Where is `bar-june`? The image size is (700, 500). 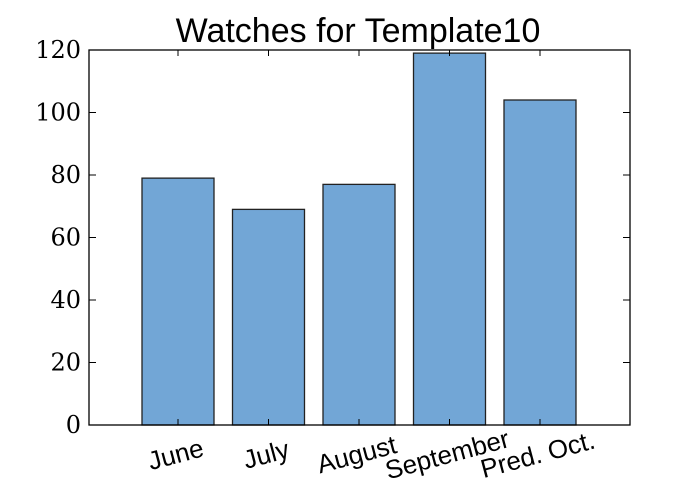 bar-june is located at coordinates (178, 301).